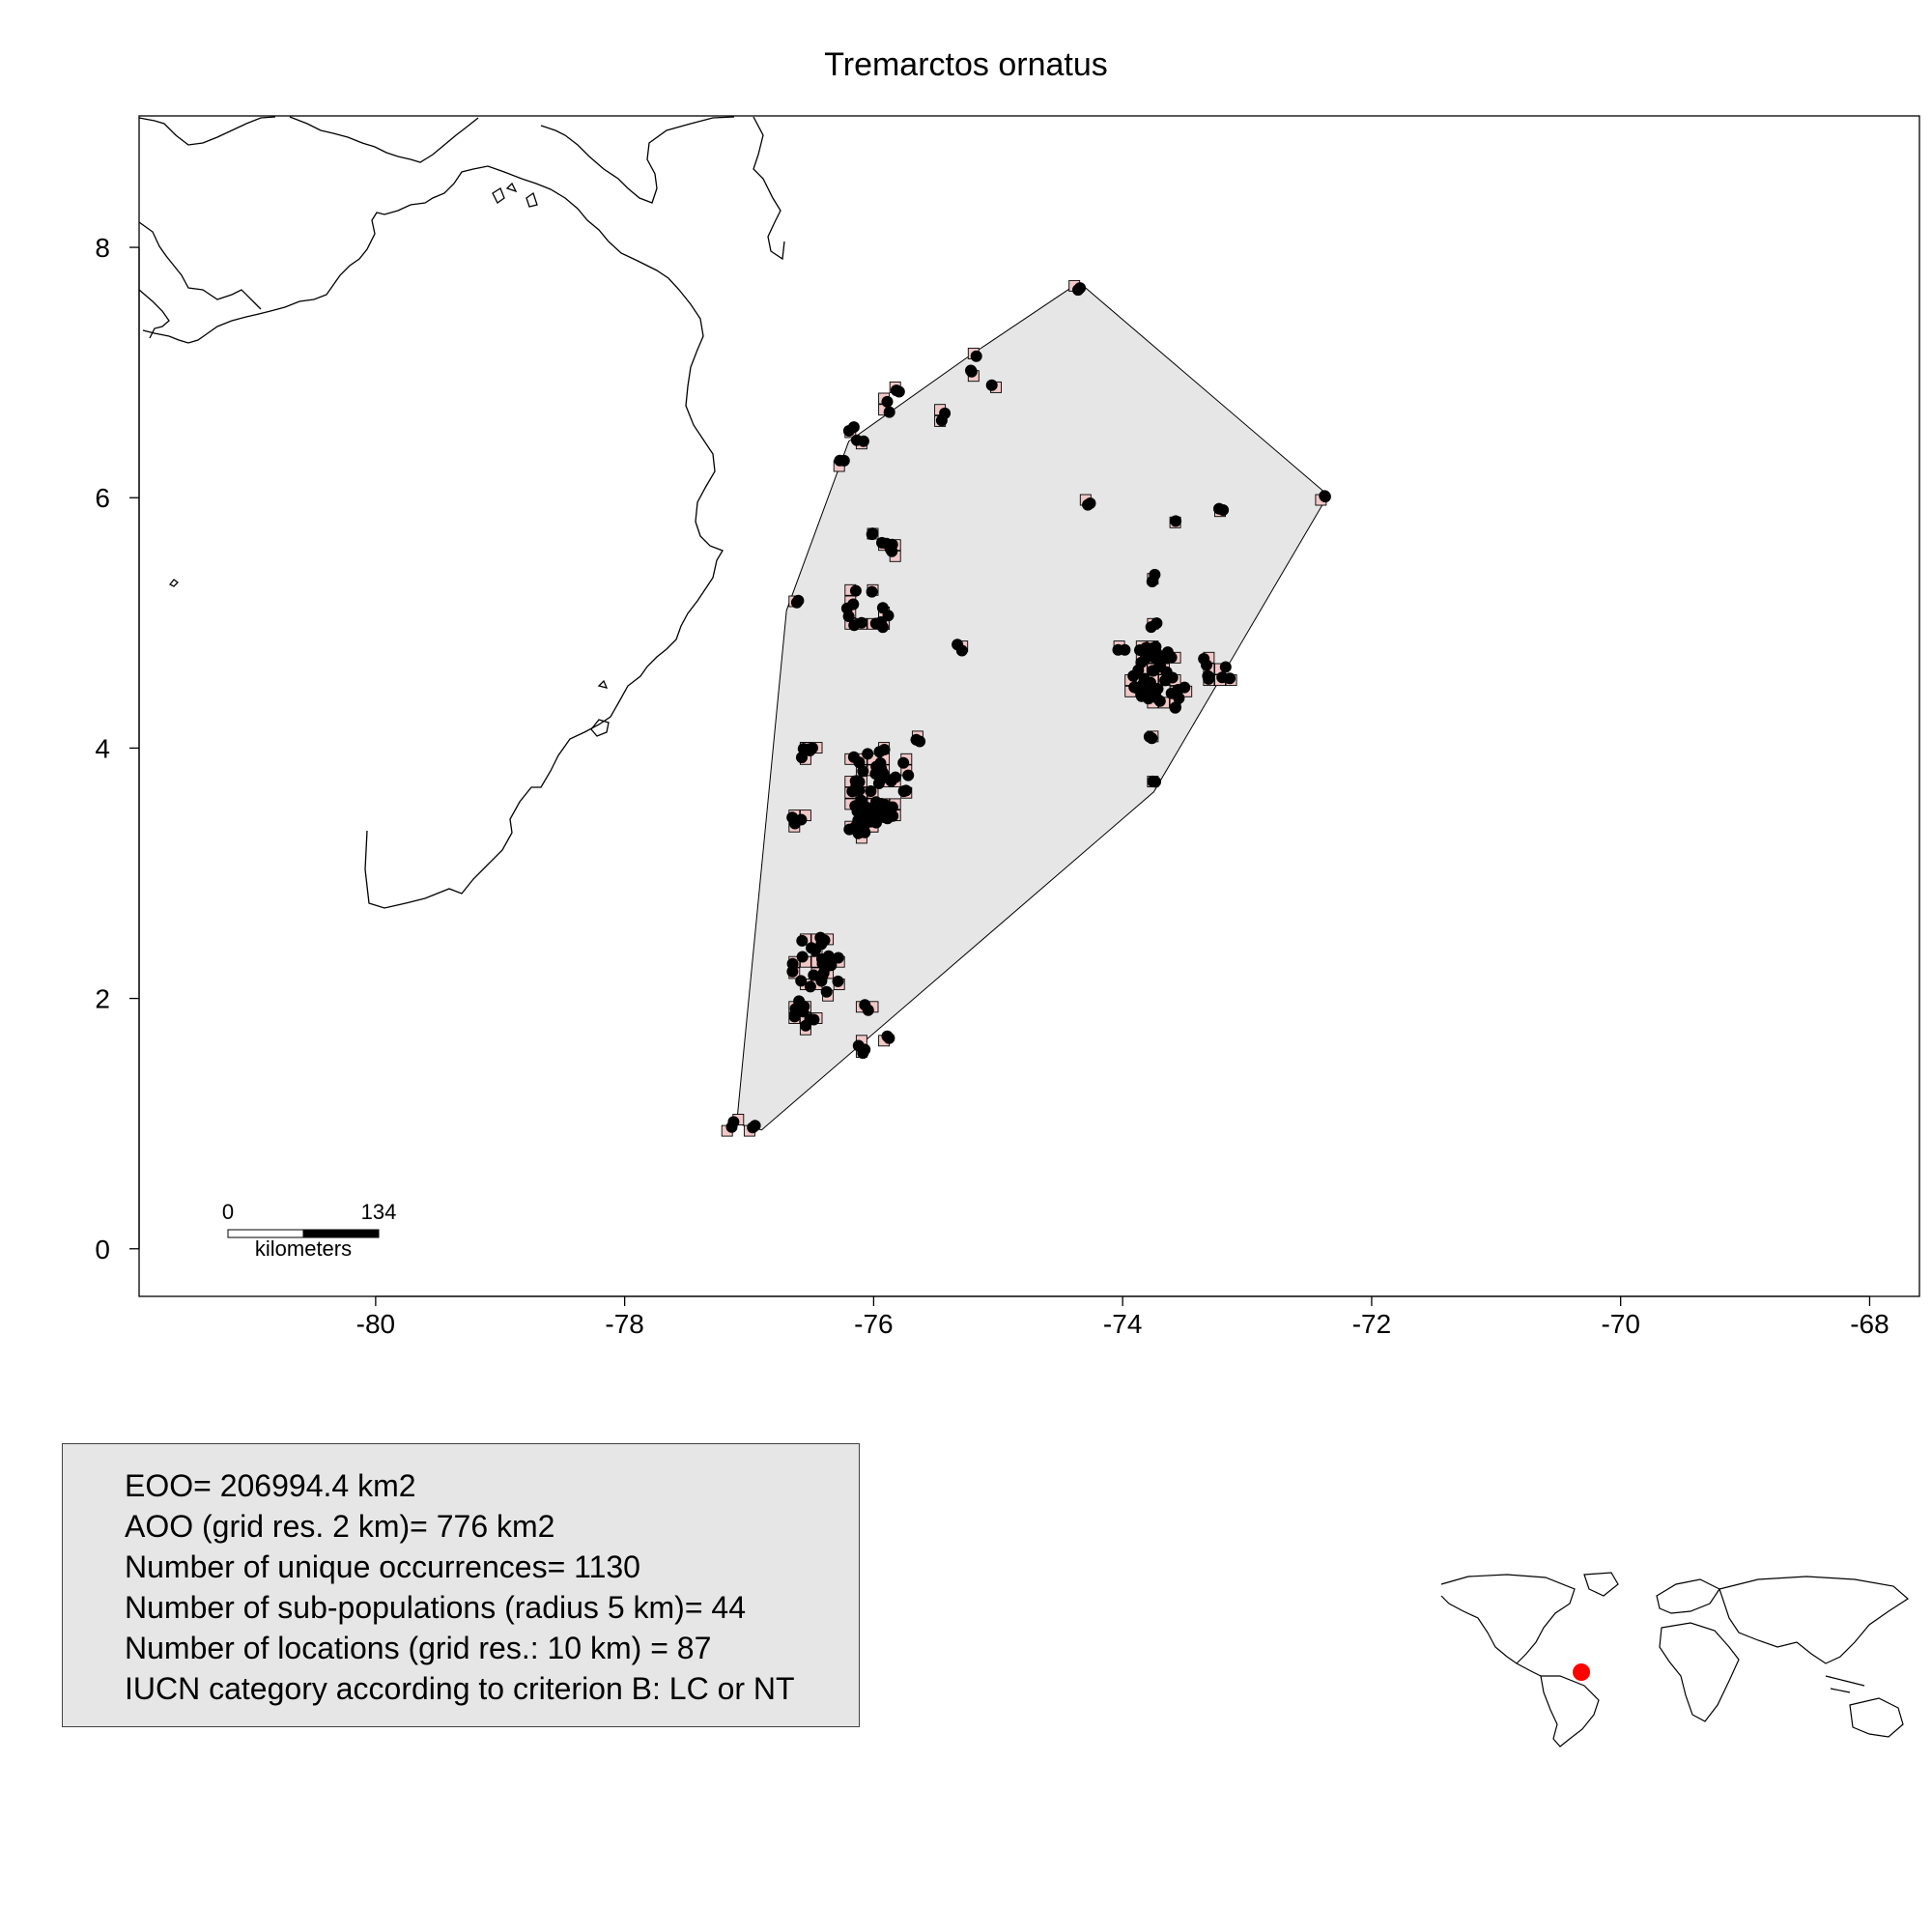  I want to click on stat-aoo: AOO (grid res. 2 km)= 776 km2, so click(340, 1526).